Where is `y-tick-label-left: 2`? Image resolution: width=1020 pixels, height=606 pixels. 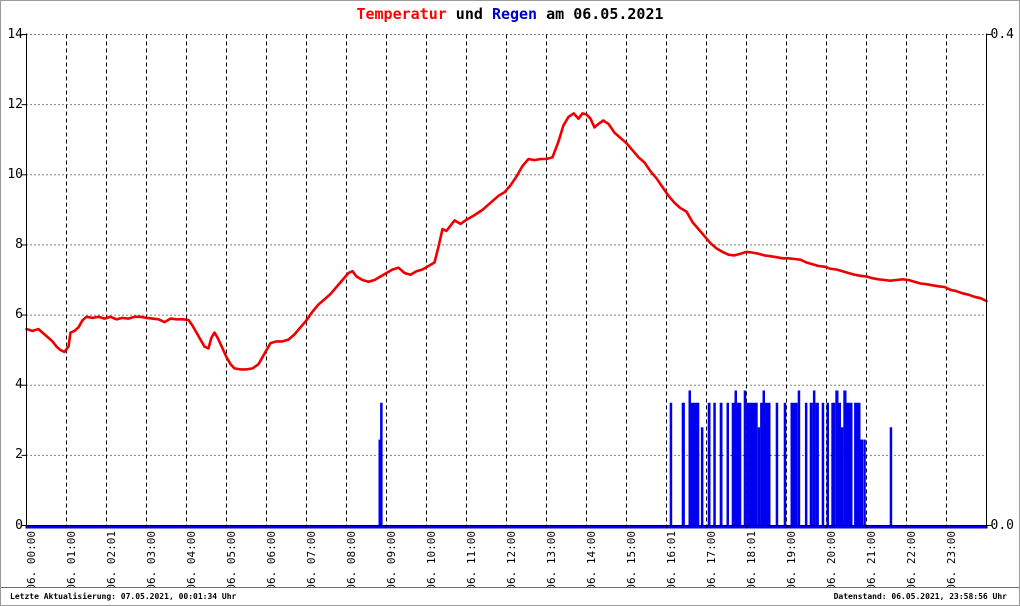 y-tick-label-left: 2 is located at coordinates (19, 455).